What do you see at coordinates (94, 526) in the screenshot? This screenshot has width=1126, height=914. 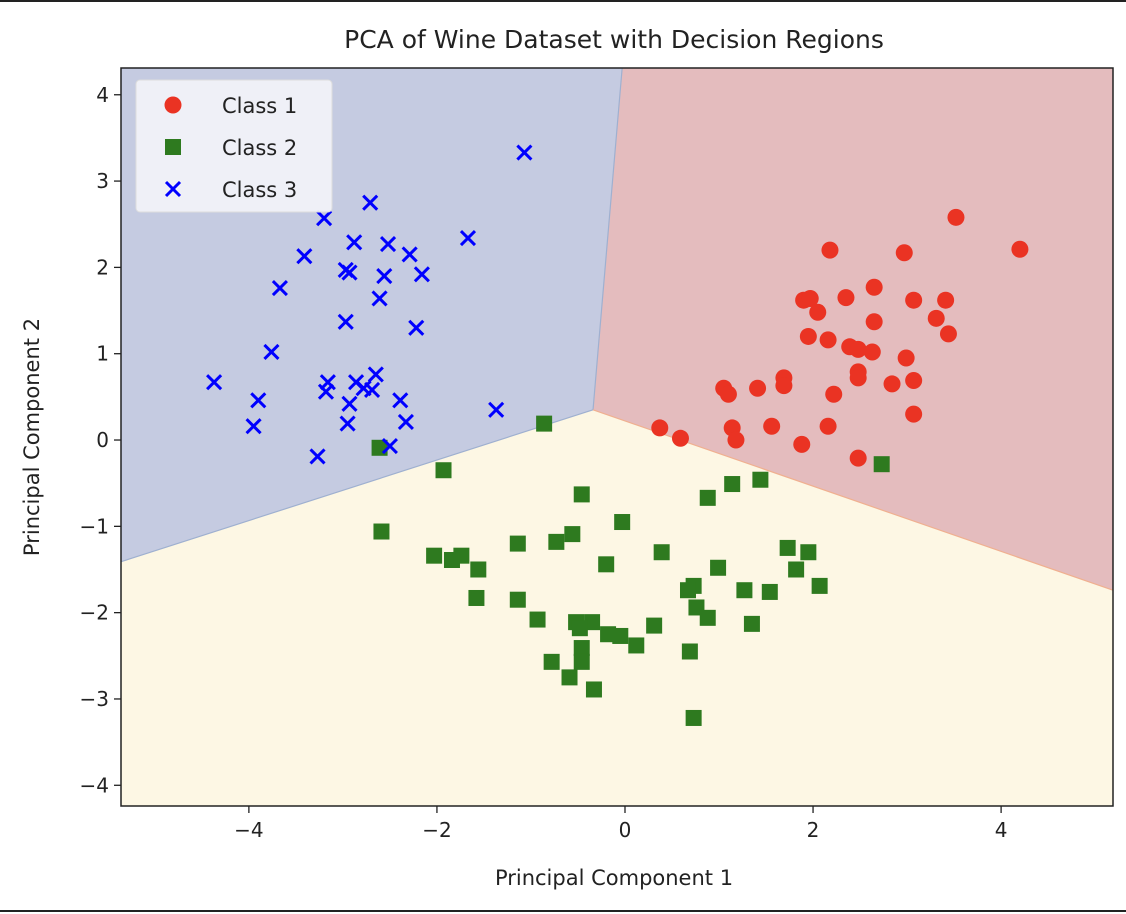 I see `y-tick-label: −1` at bounding box center [94, 526].